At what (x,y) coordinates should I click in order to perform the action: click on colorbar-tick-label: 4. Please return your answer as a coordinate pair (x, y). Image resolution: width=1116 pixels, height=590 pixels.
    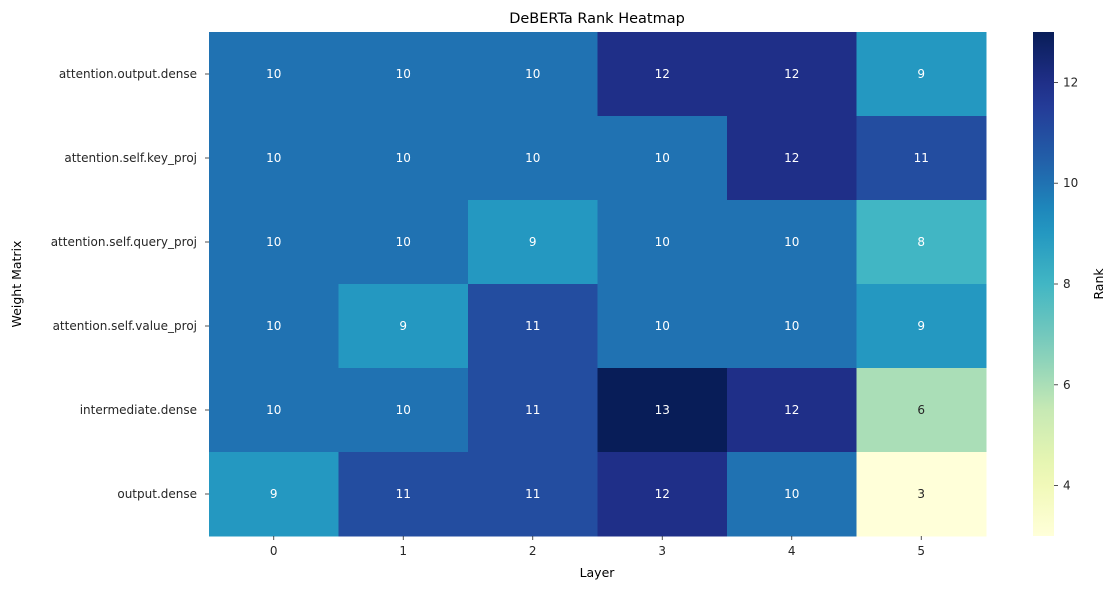
    Looking at the image, I should click on (1067, 486).